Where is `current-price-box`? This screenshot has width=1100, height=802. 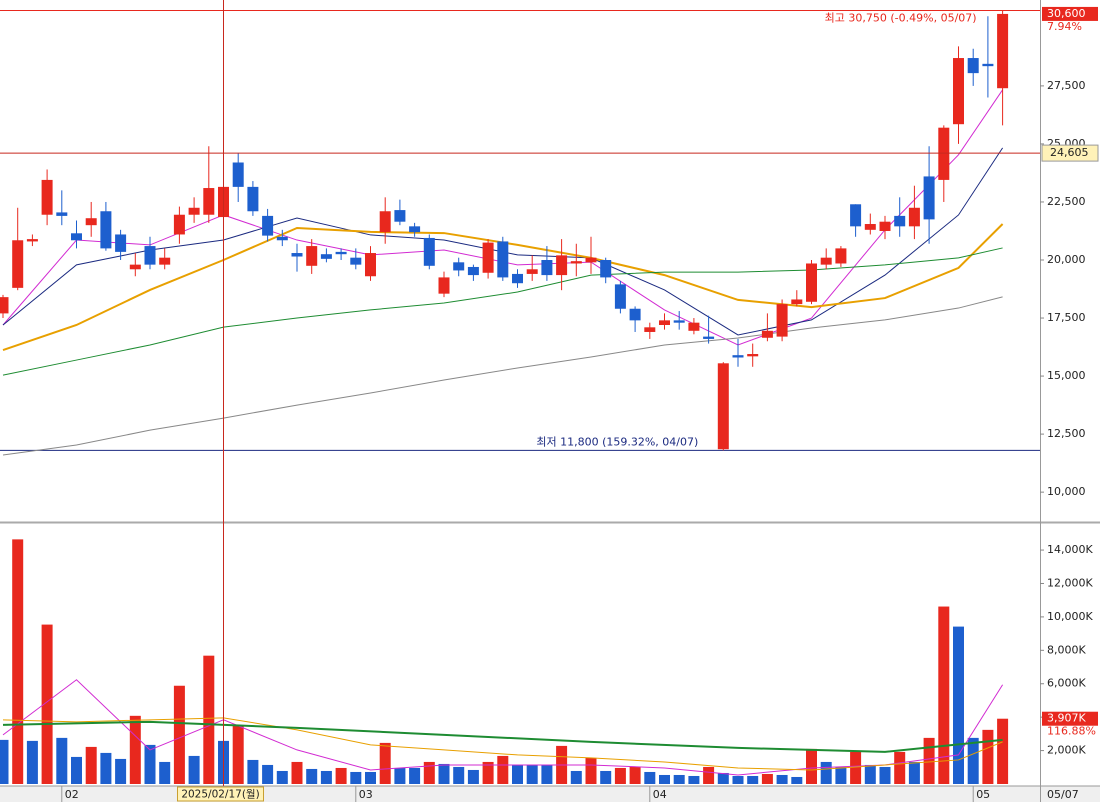
current-price-box is located at coordinates (1070, 13).